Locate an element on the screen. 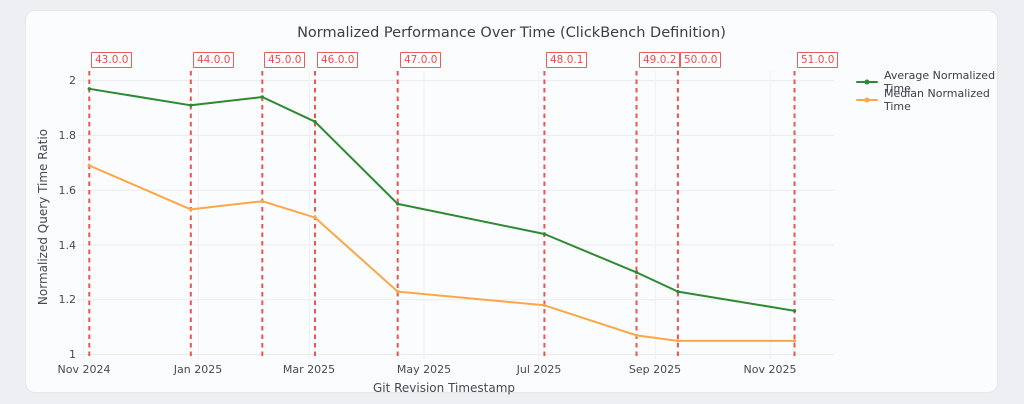 This screenshot has height=404, width=1024. x-tick-label: May 2025 is located at coordinates (424, 369).